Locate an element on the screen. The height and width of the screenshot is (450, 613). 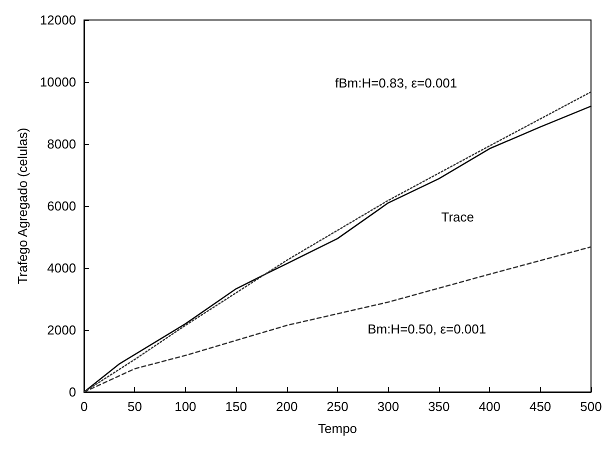
x-tick-label: 250 is located at coordinates (337, 406).